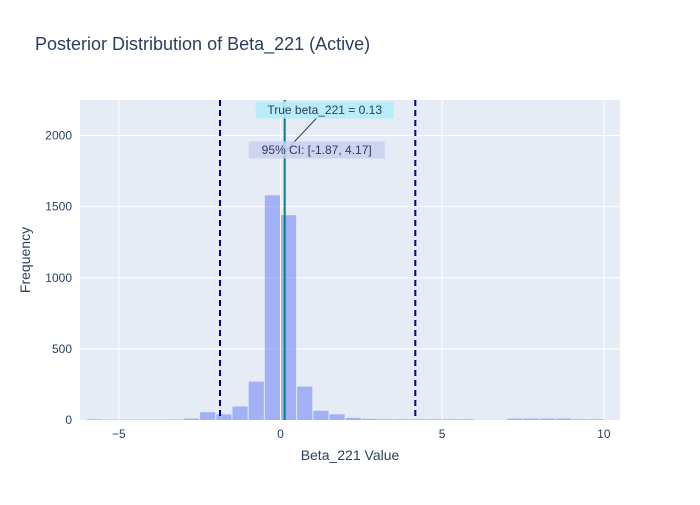  What do you see at coordinates (604, 434) in the screenshot?
I see `x-tick-label: 10` at bounding box center [604, 434].